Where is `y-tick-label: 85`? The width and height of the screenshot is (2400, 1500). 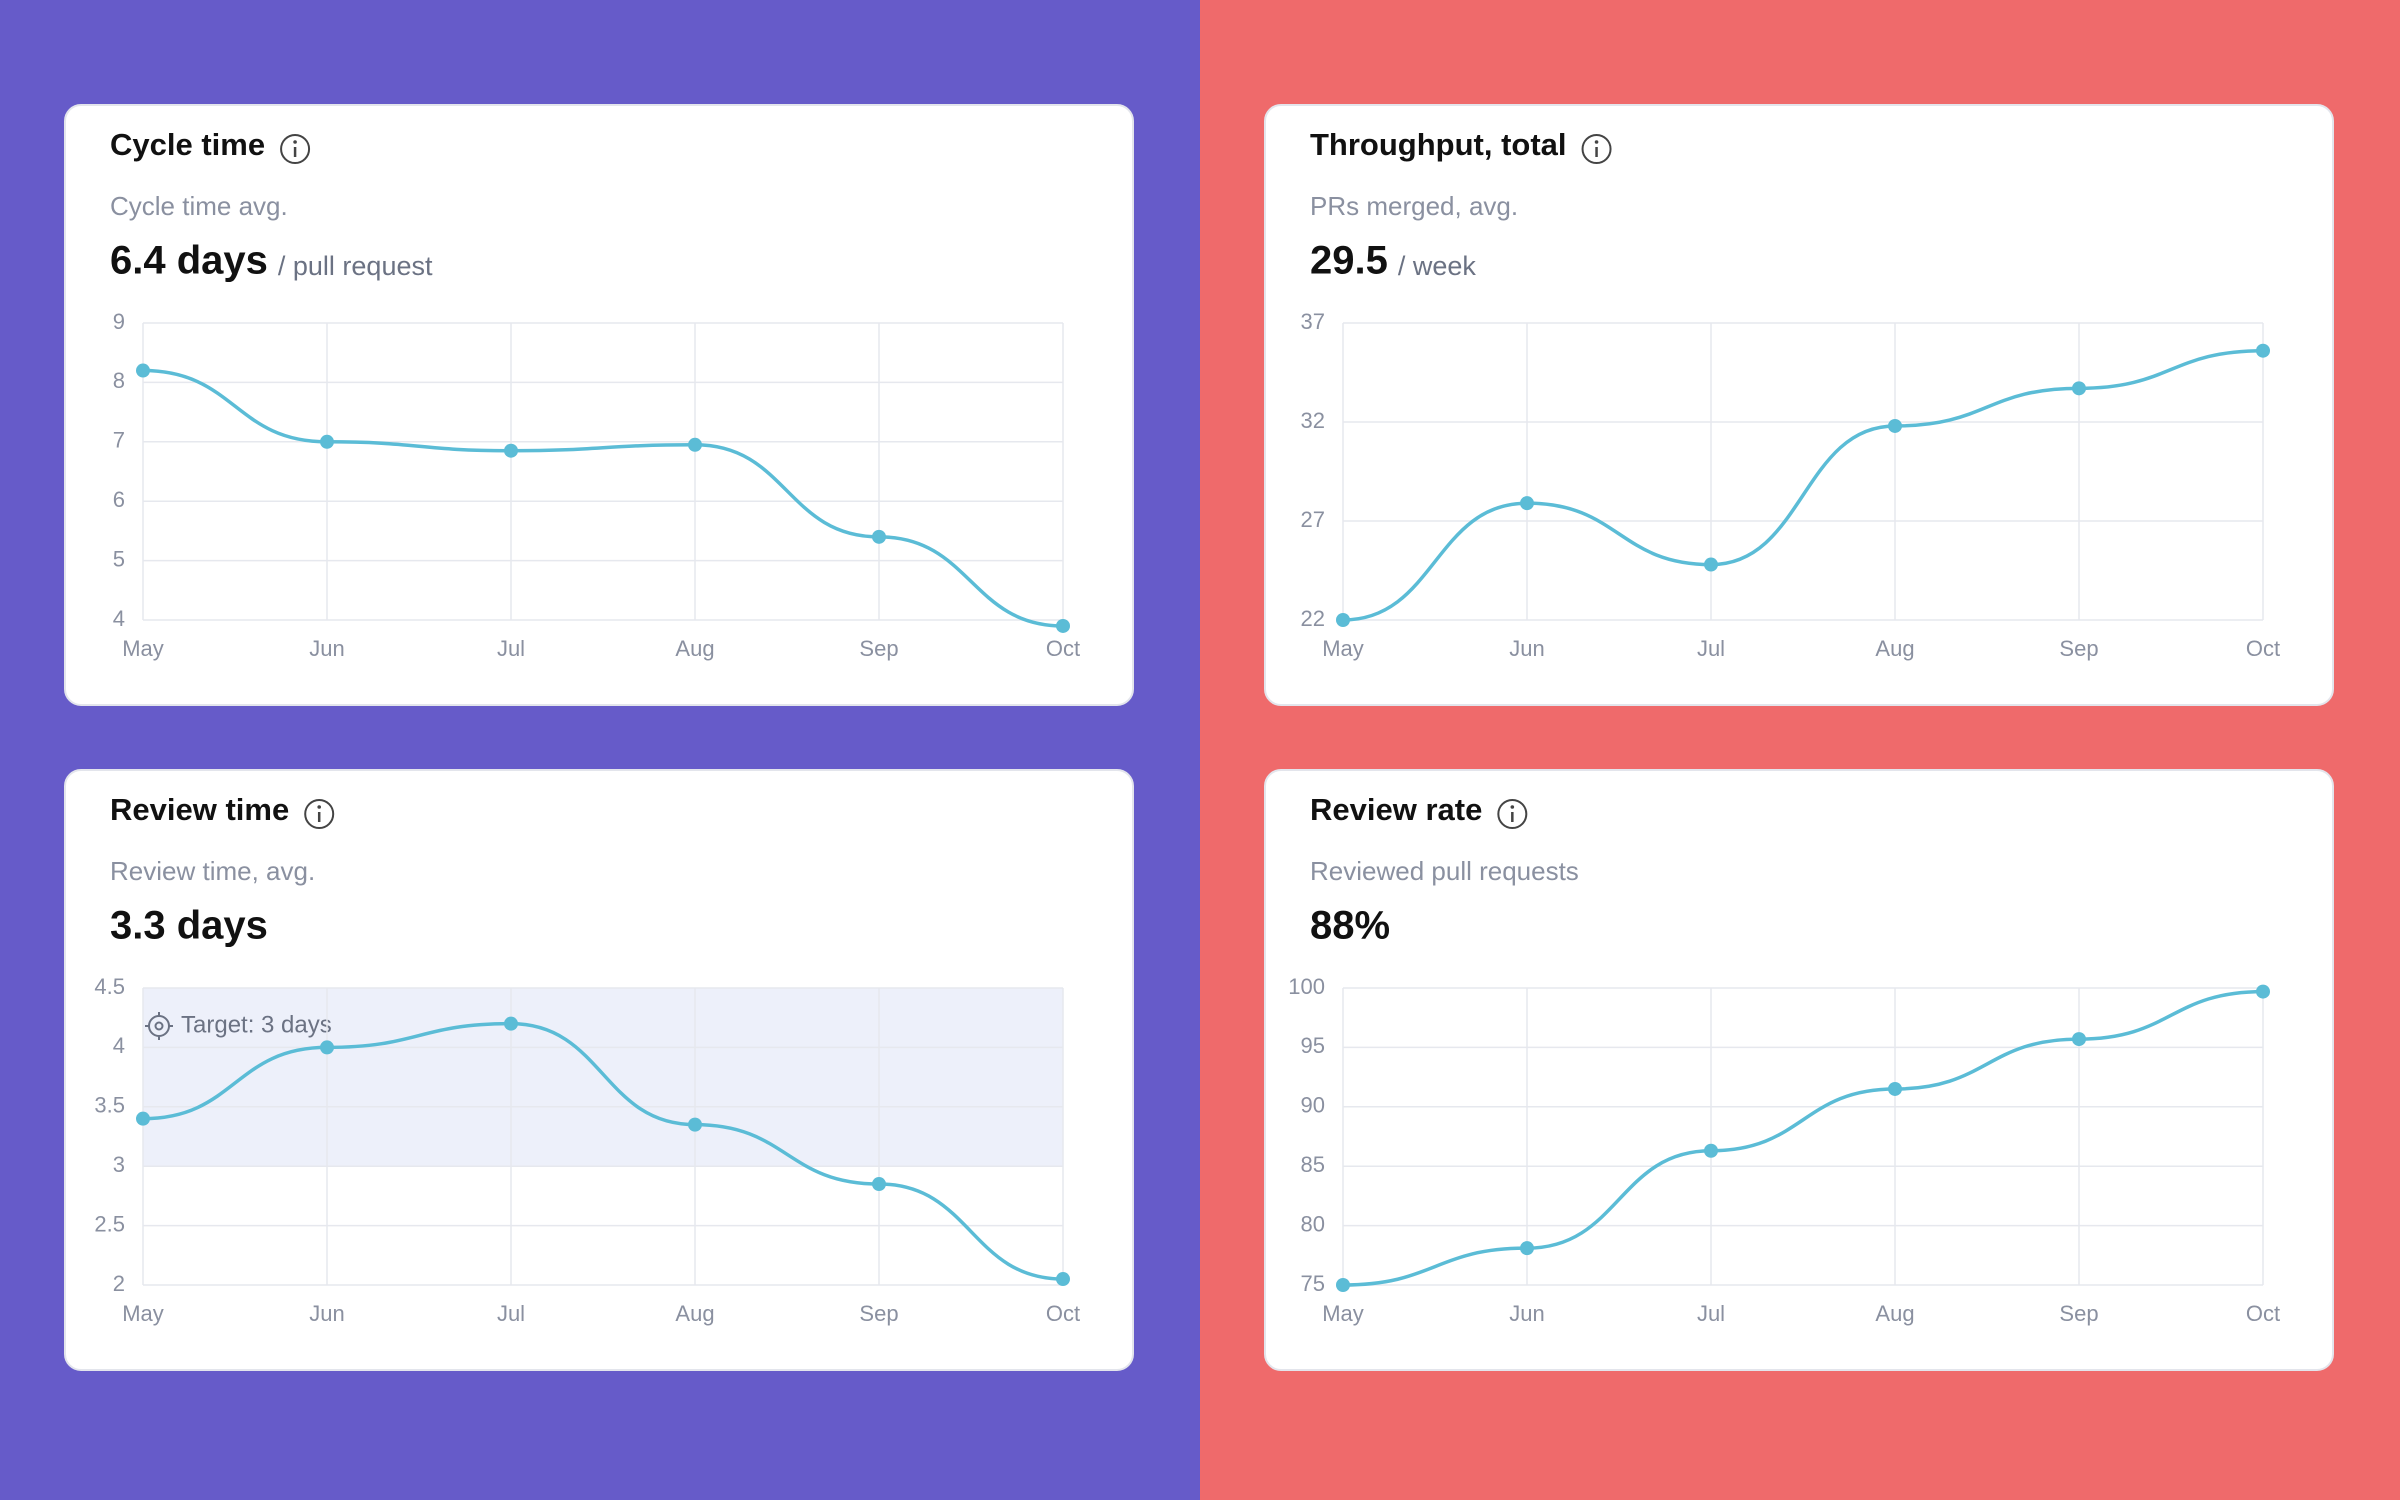
y-tick-label: 85 is located at coordinates (1313, 1164).